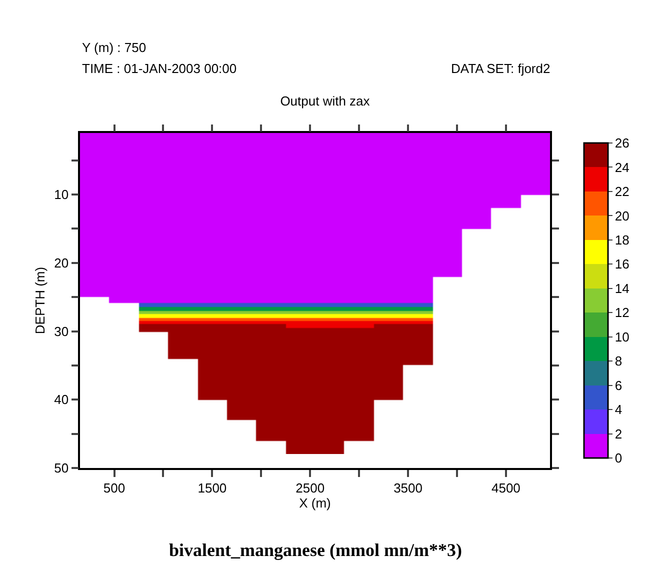 The width and height of the screenshot is (652, 564). What do you see at coordinates (408, 488) in the screenshot?
I see `x-tick-label: 3500` at bounding box center [408, 488].